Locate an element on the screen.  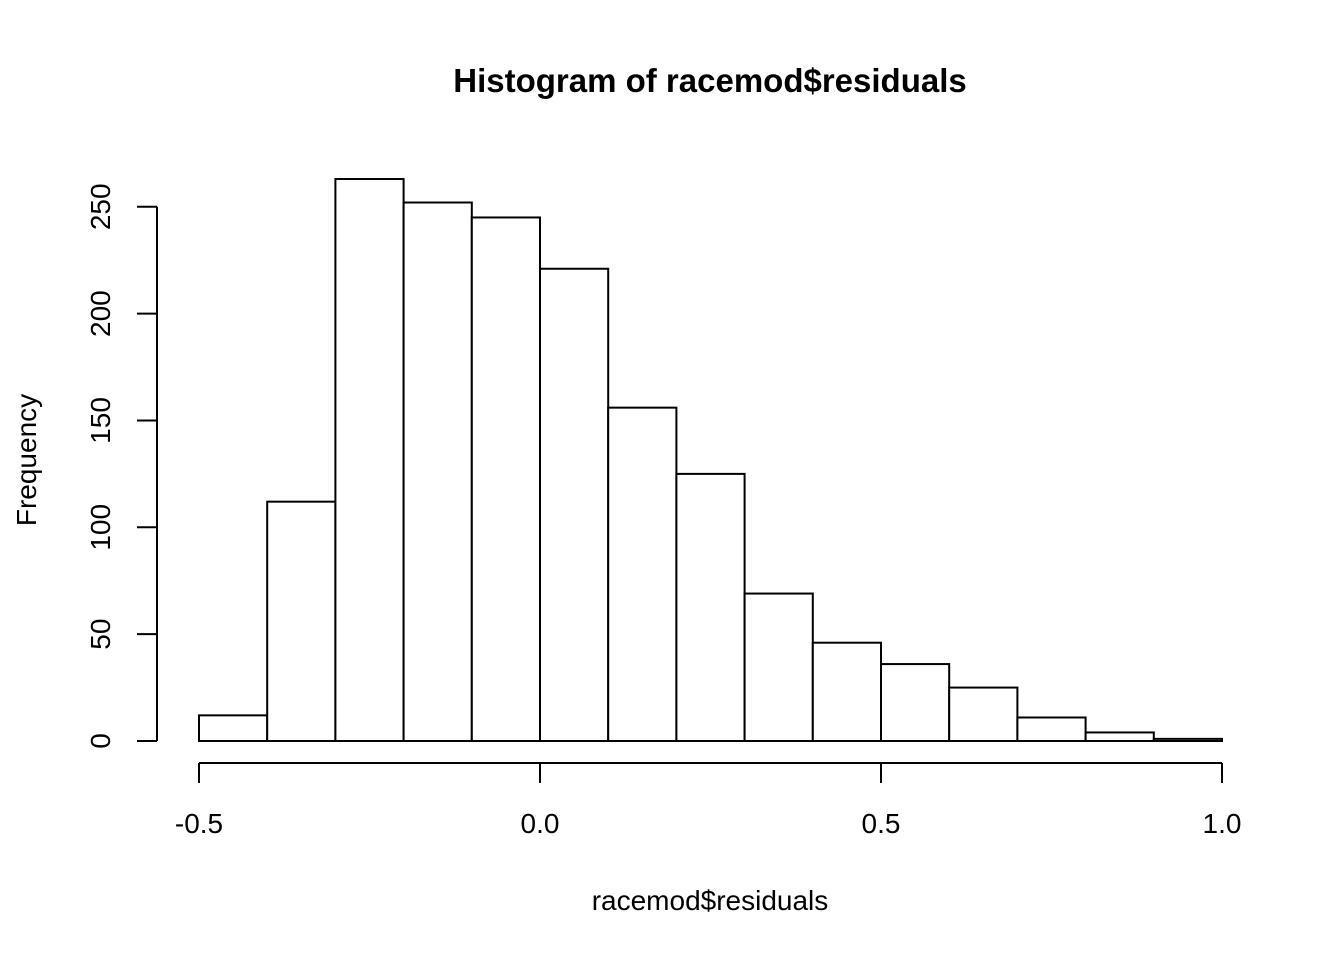
y-axis: 0 50 100 150 200 250 is located at coordinates (121, 466).